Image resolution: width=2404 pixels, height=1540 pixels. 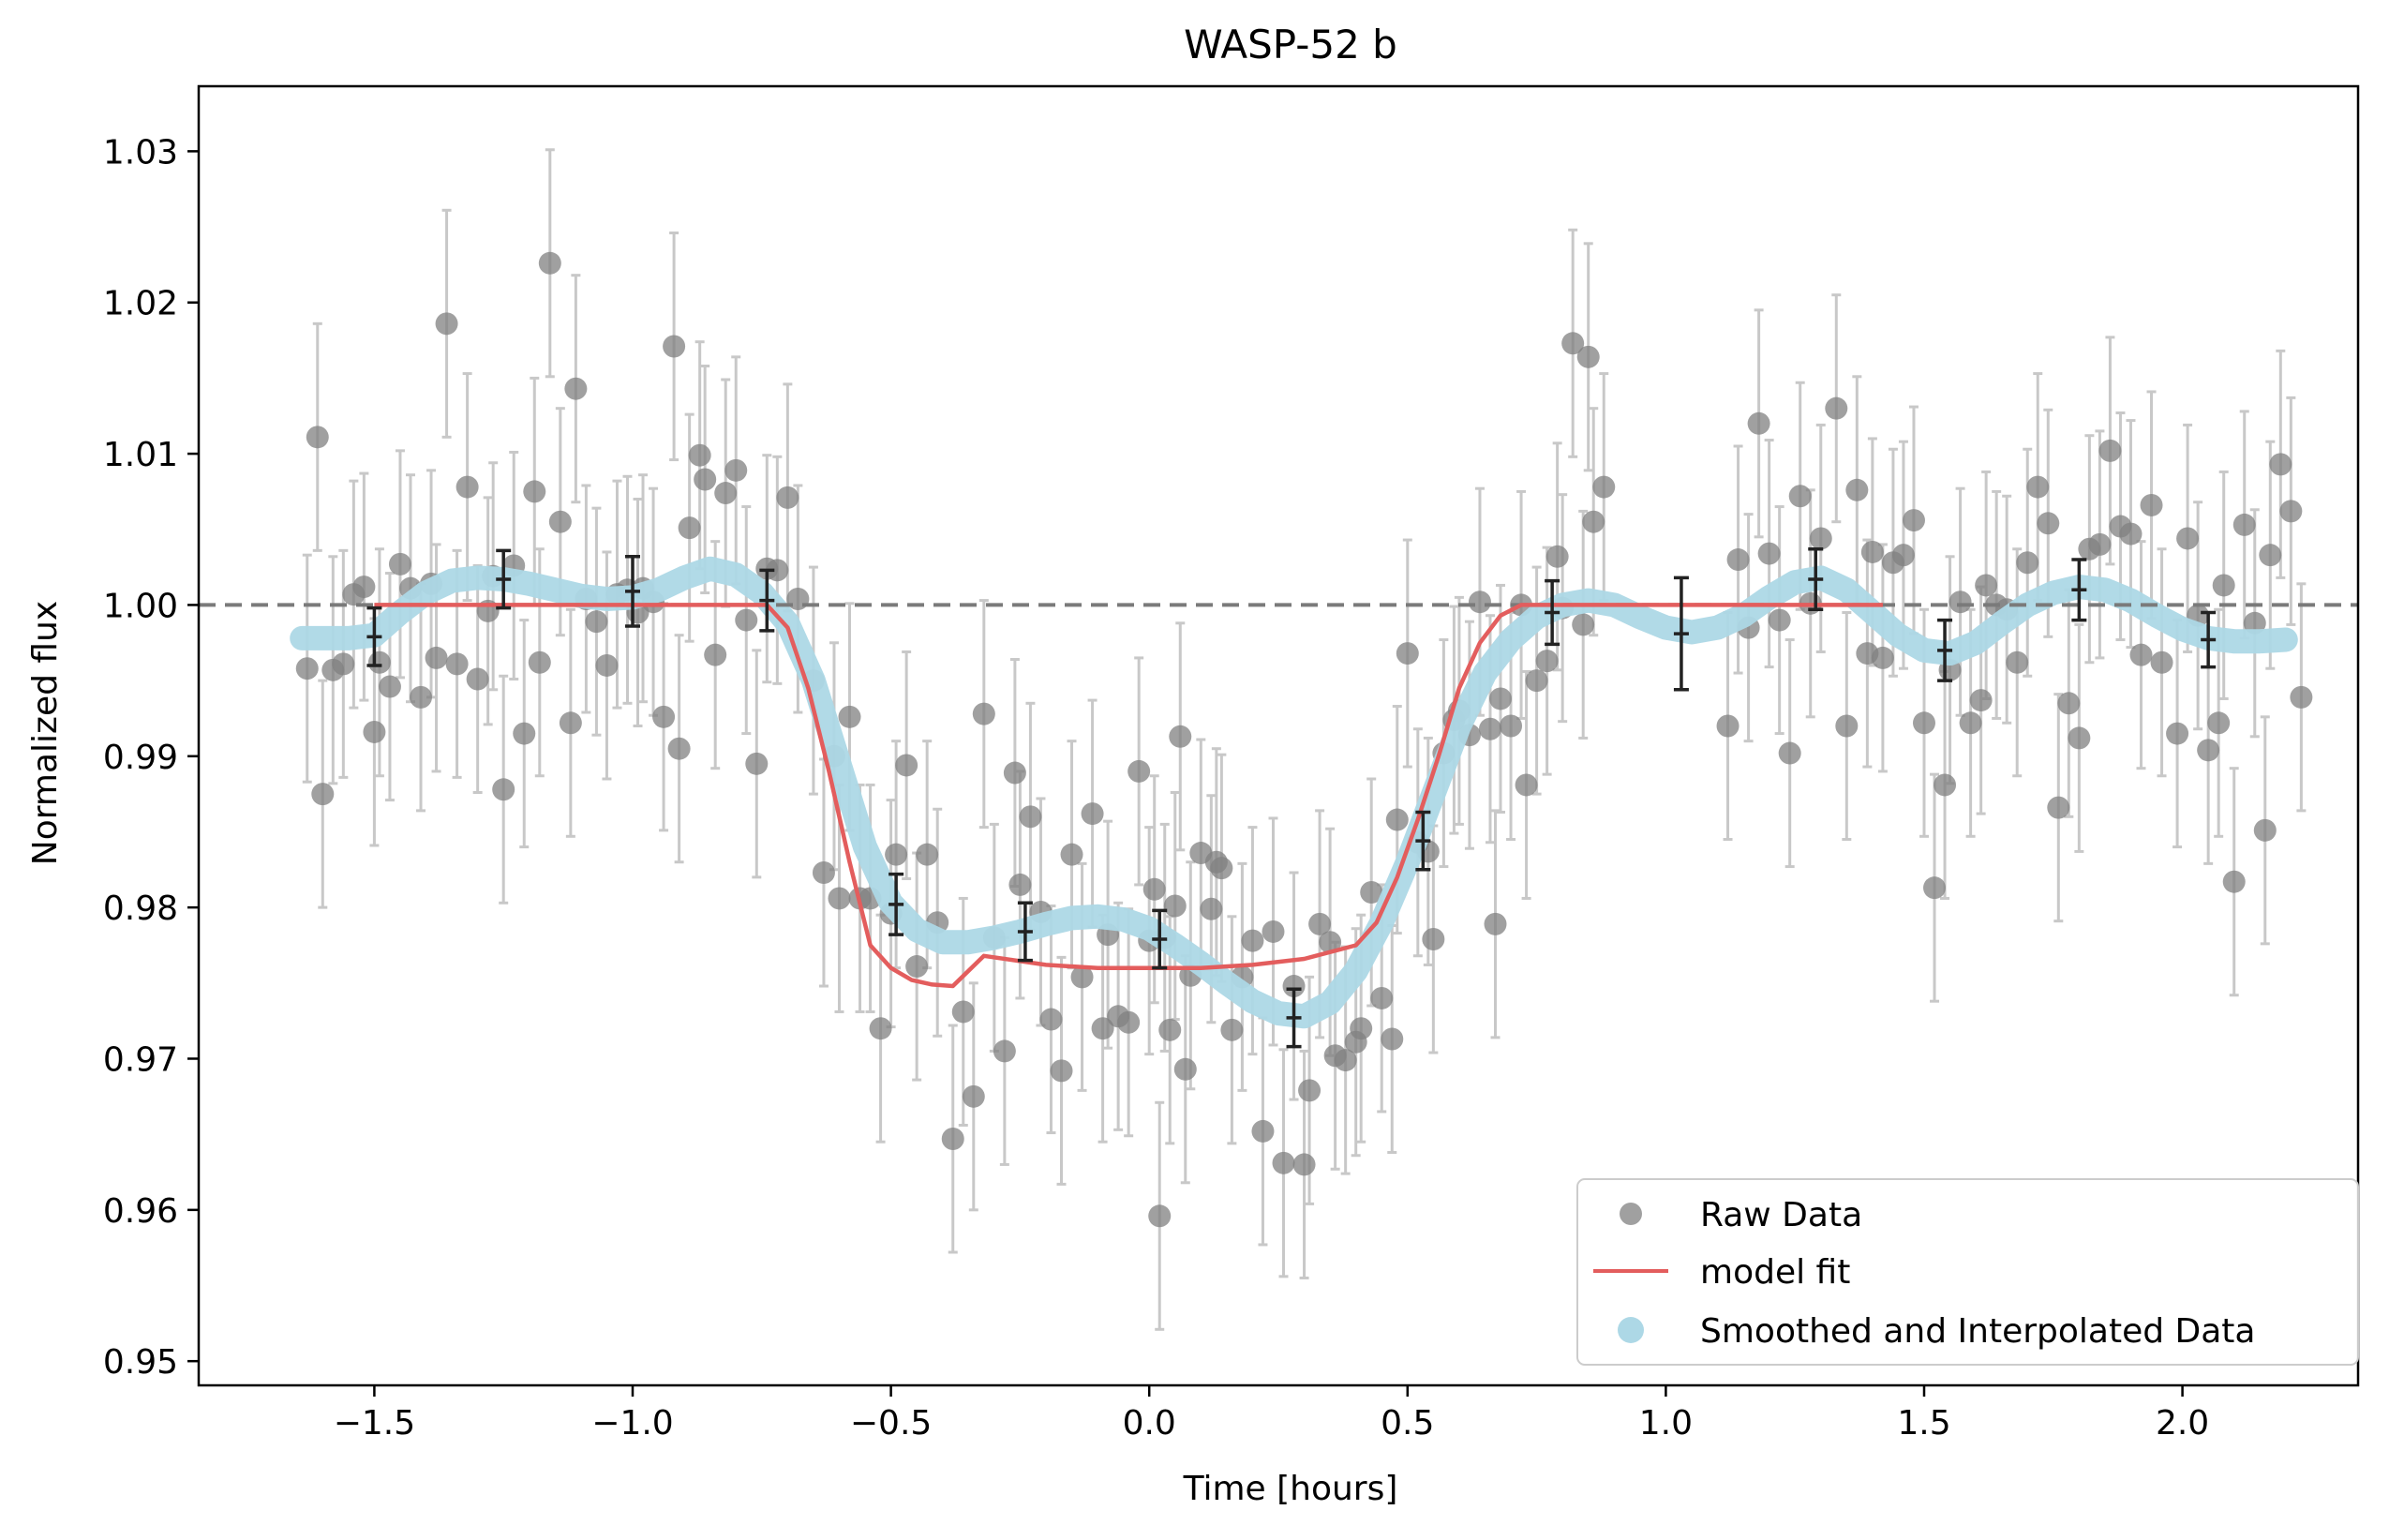 I want to click on chart-title: WASP-52 b, so click(x=1290, y=44).